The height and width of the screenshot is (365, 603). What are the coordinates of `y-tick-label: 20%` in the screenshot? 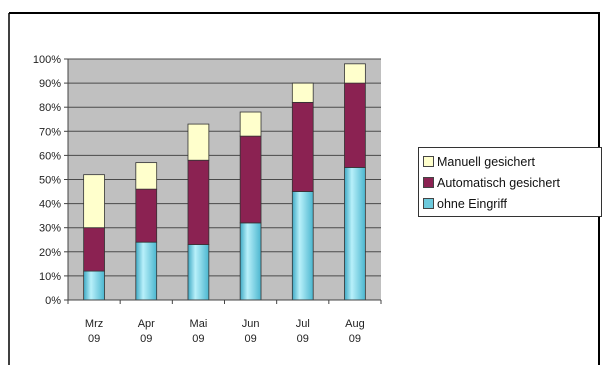 It's located at (50, 253).